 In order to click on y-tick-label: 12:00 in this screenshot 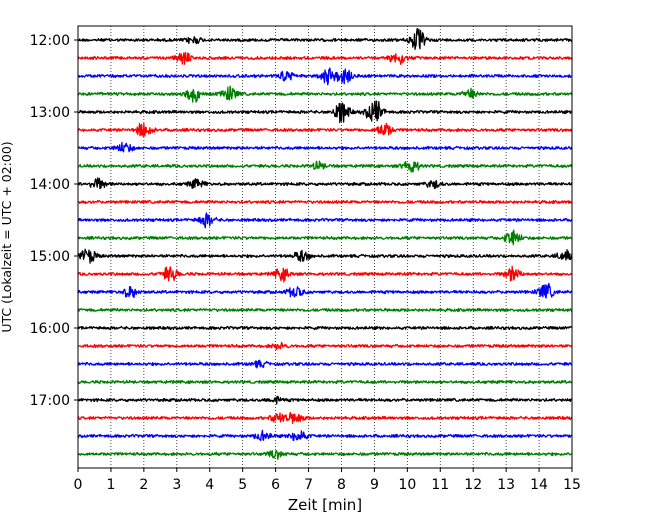, I will do `click(50, 41)`.